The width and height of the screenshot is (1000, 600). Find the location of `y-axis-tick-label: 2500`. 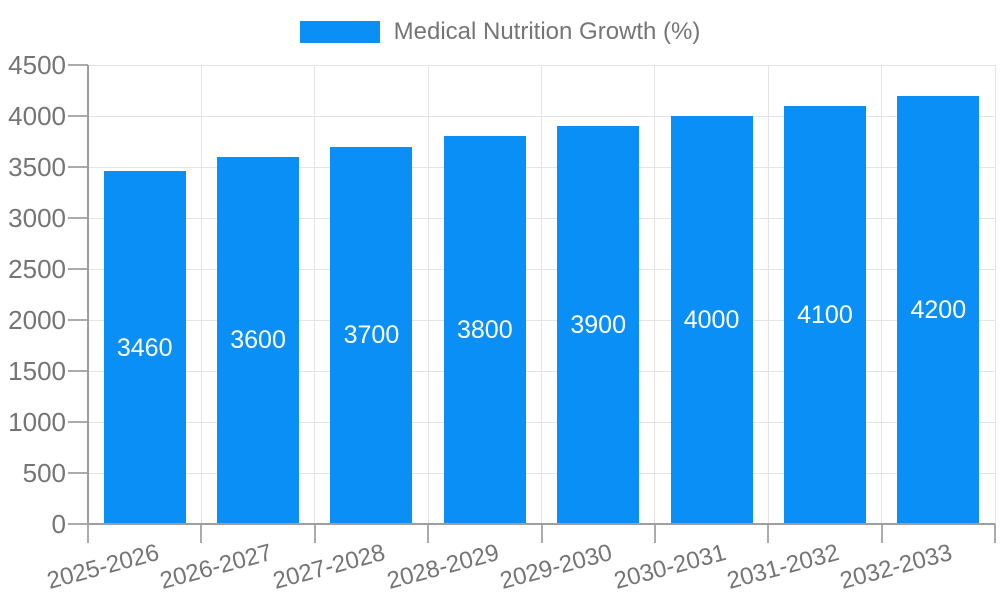

y-axis-tick-label: 2500 is located at coordinates (37, 269).